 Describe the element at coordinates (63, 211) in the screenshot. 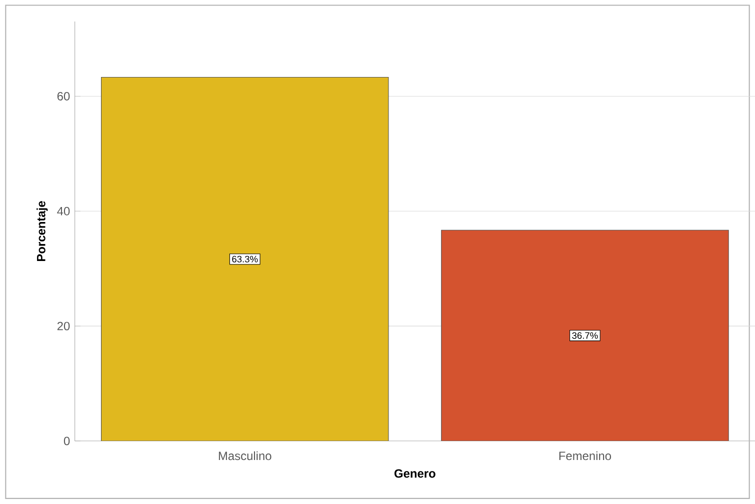

I see `y-tick-label: 40` at that location.